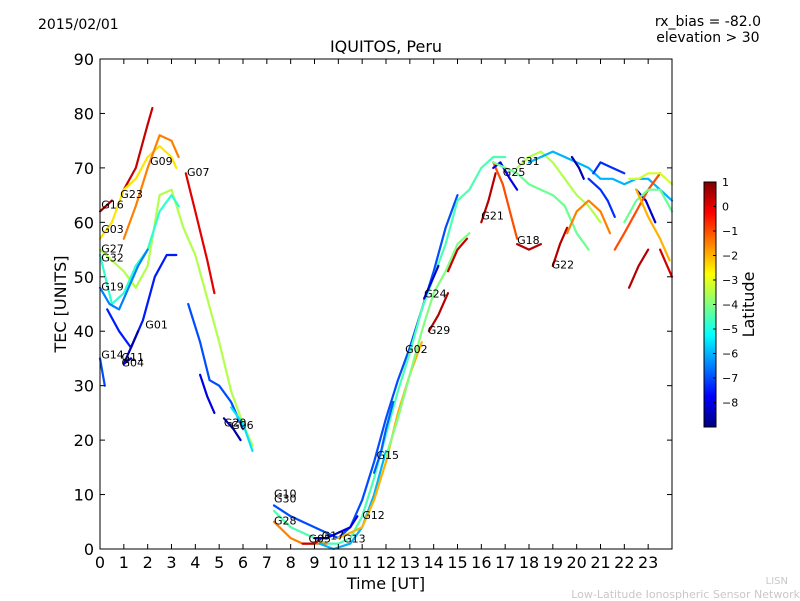 Image resolution: width=800 pixels, height=601 pixels. Describe the element at coordinates (138, 148) in the screenshot. I see `series-line-g23` at that location.